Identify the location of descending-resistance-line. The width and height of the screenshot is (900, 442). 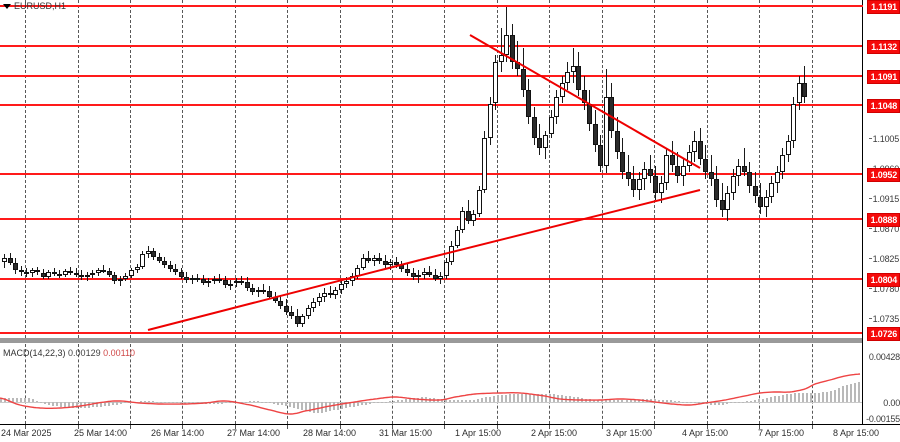
(585, 101).